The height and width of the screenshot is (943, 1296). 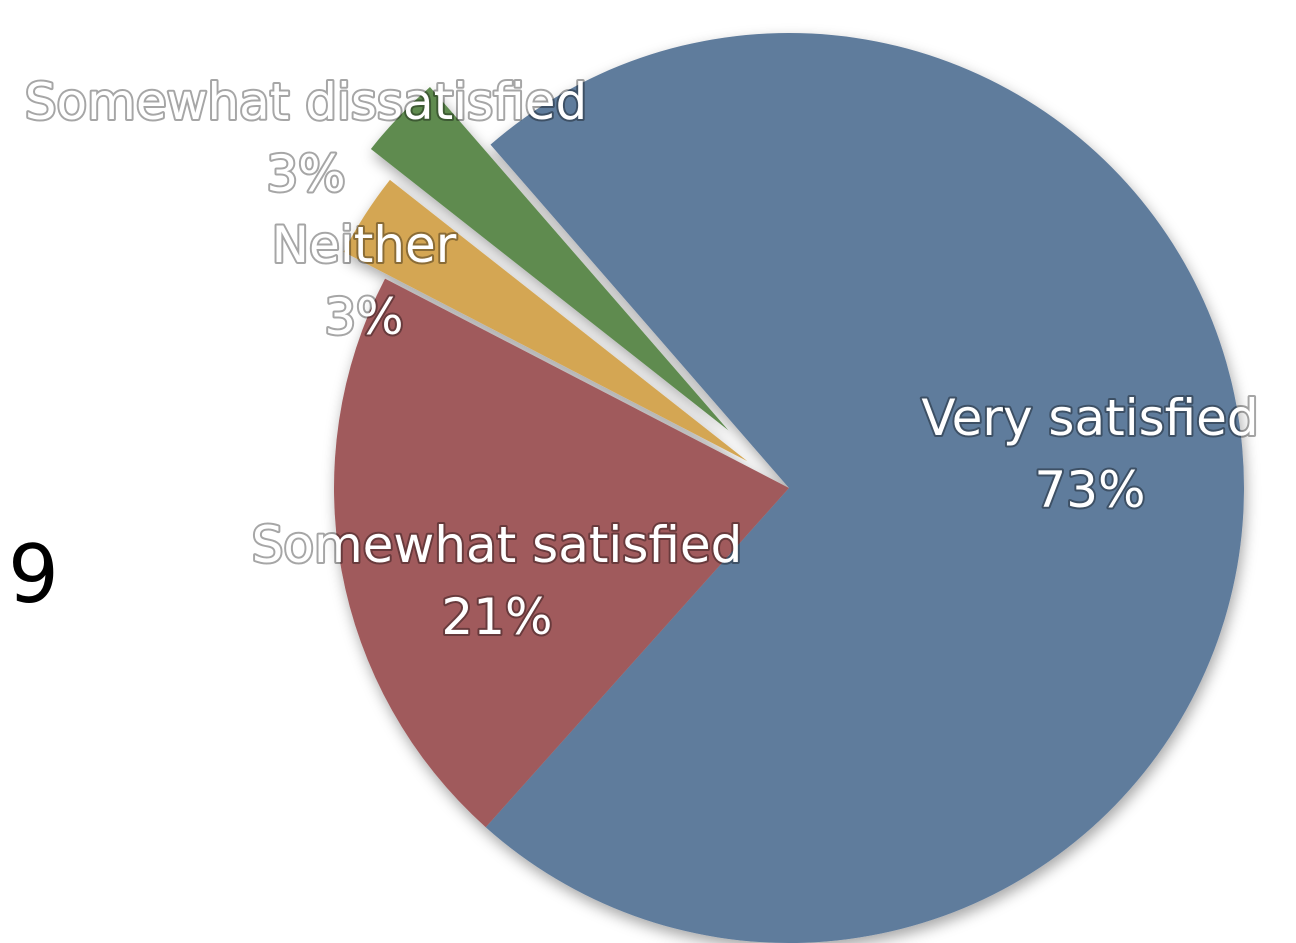 What do you see at coordinates (306, 102) in the screenshot?
I see `slice-label-somewhat-dissatisfied: Somewhat dissatisfied` at bounding box center [306, 102].